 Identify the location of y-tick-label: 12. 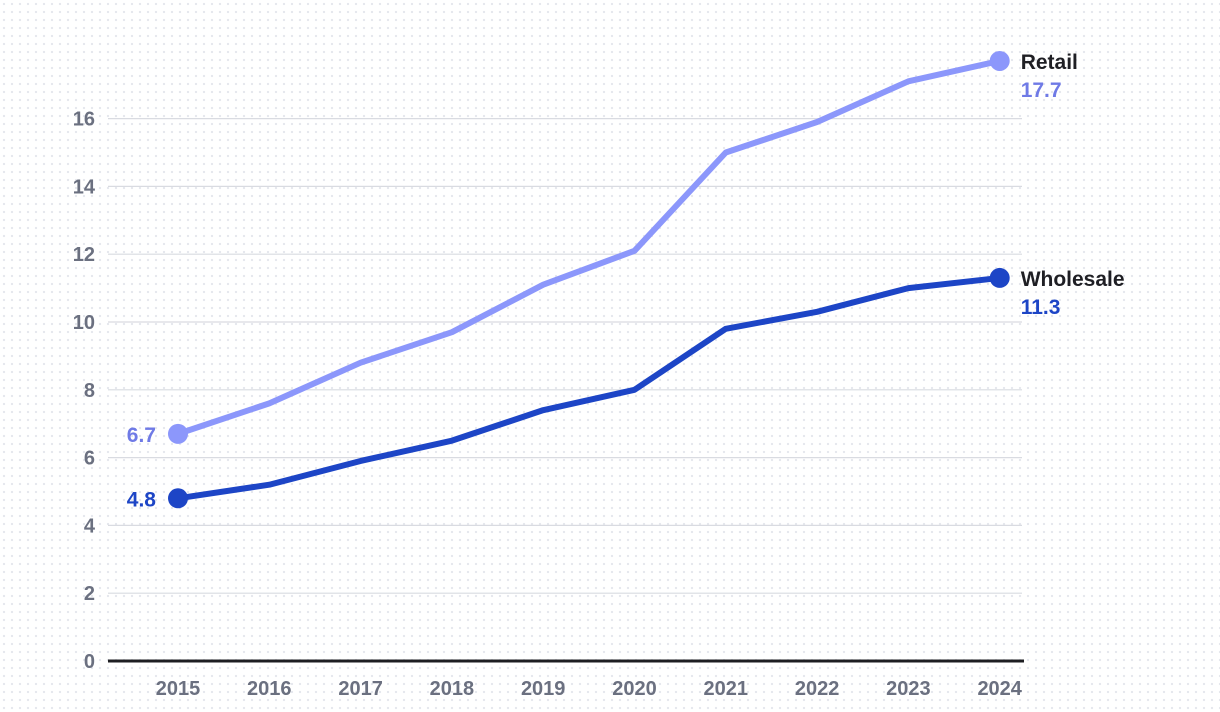
(84, 255).